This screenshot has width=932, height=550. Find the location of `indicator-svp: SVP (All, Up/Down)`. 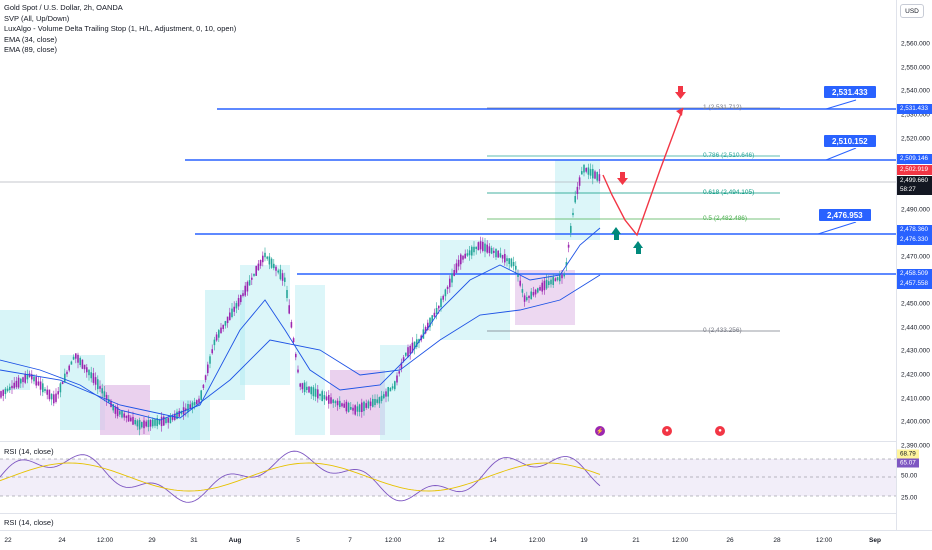

indicator-svp: SVP (All, Up/Down) is located at coordinates (37, 18).